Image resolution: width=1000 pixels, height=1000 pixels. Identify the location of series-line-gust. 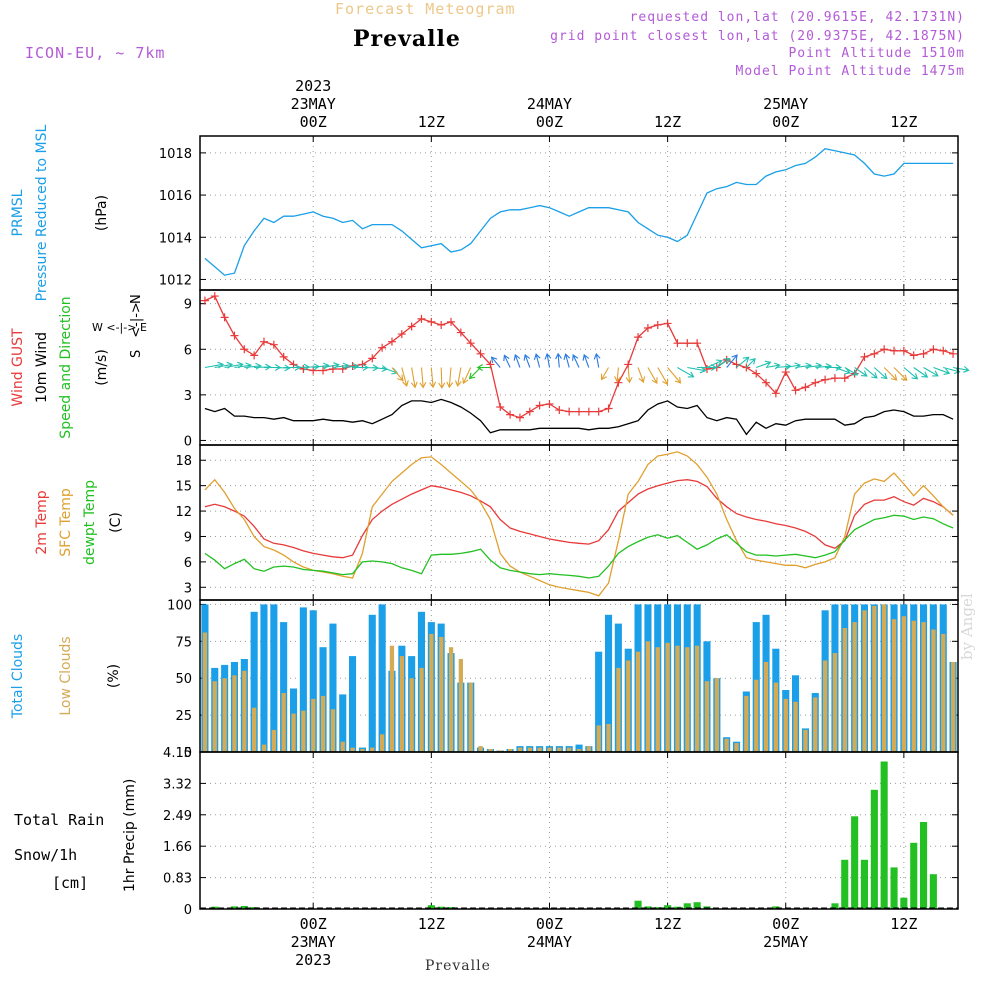
(579, 357).